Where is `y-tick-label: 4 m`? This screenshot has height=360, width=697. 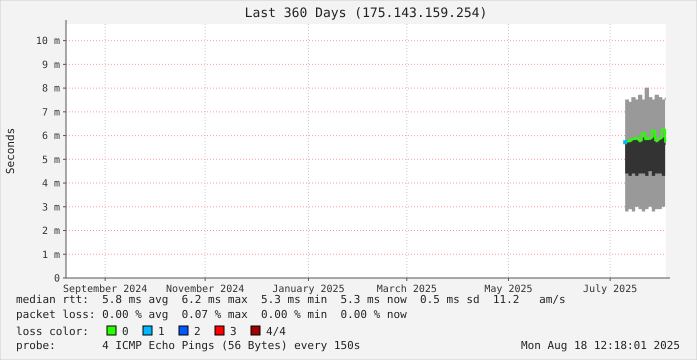
y-tick-label: 4 m is located at coordinates (51, 184).